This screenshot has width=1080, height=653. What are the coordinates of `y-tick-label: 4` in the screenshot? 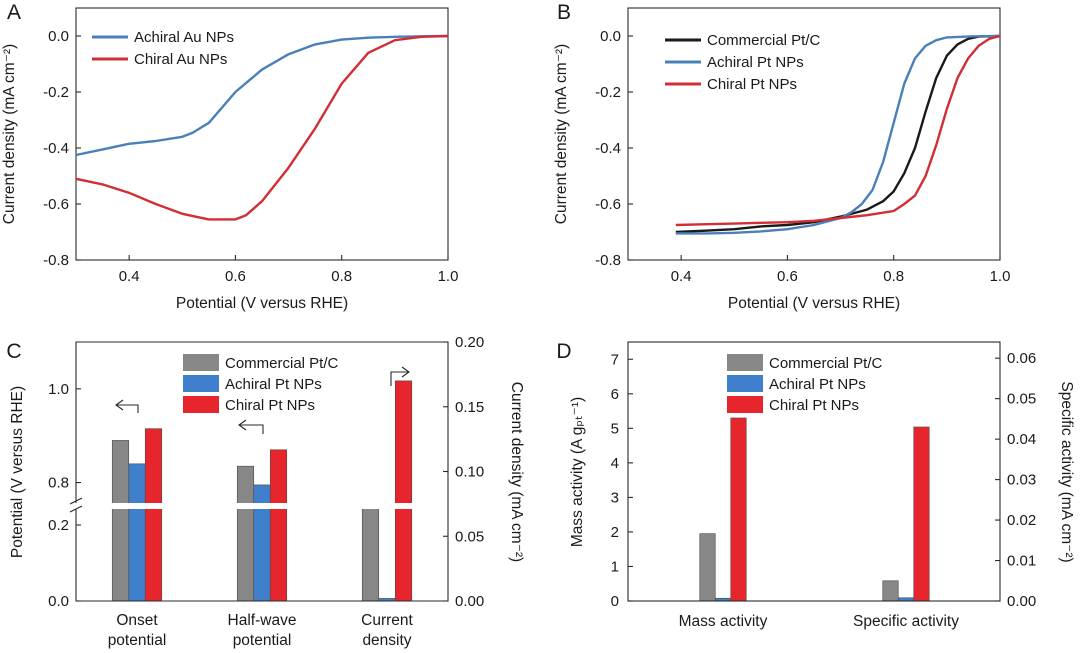 It's located at (615, 463).